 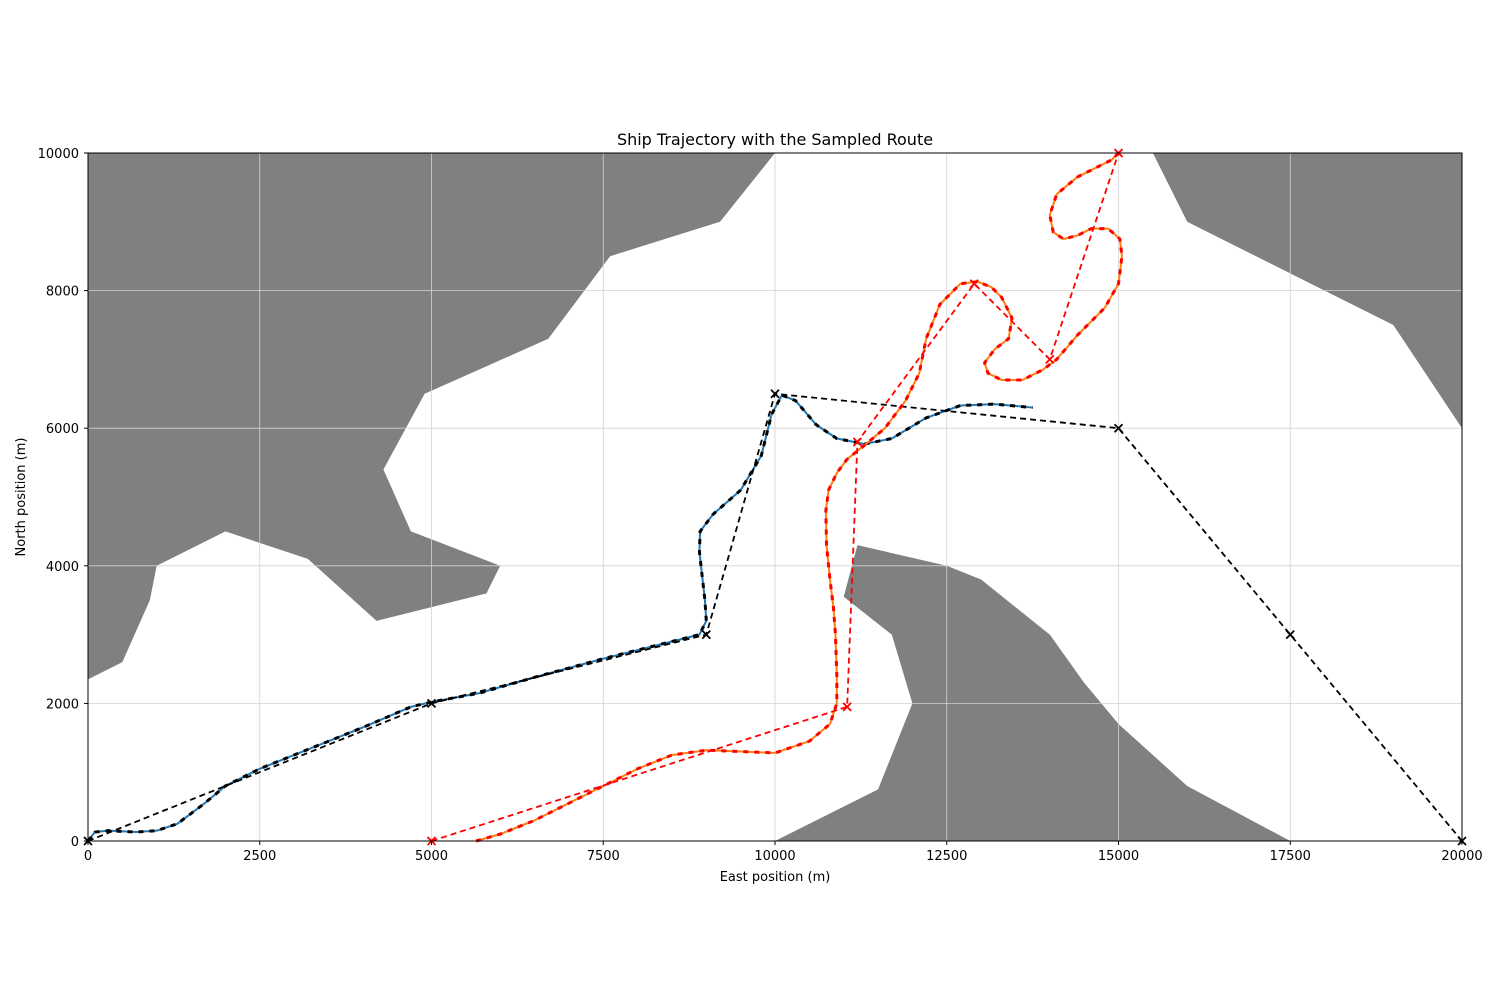 I want to click on x-tick-label: 15000, so click(x=1118, y=856).